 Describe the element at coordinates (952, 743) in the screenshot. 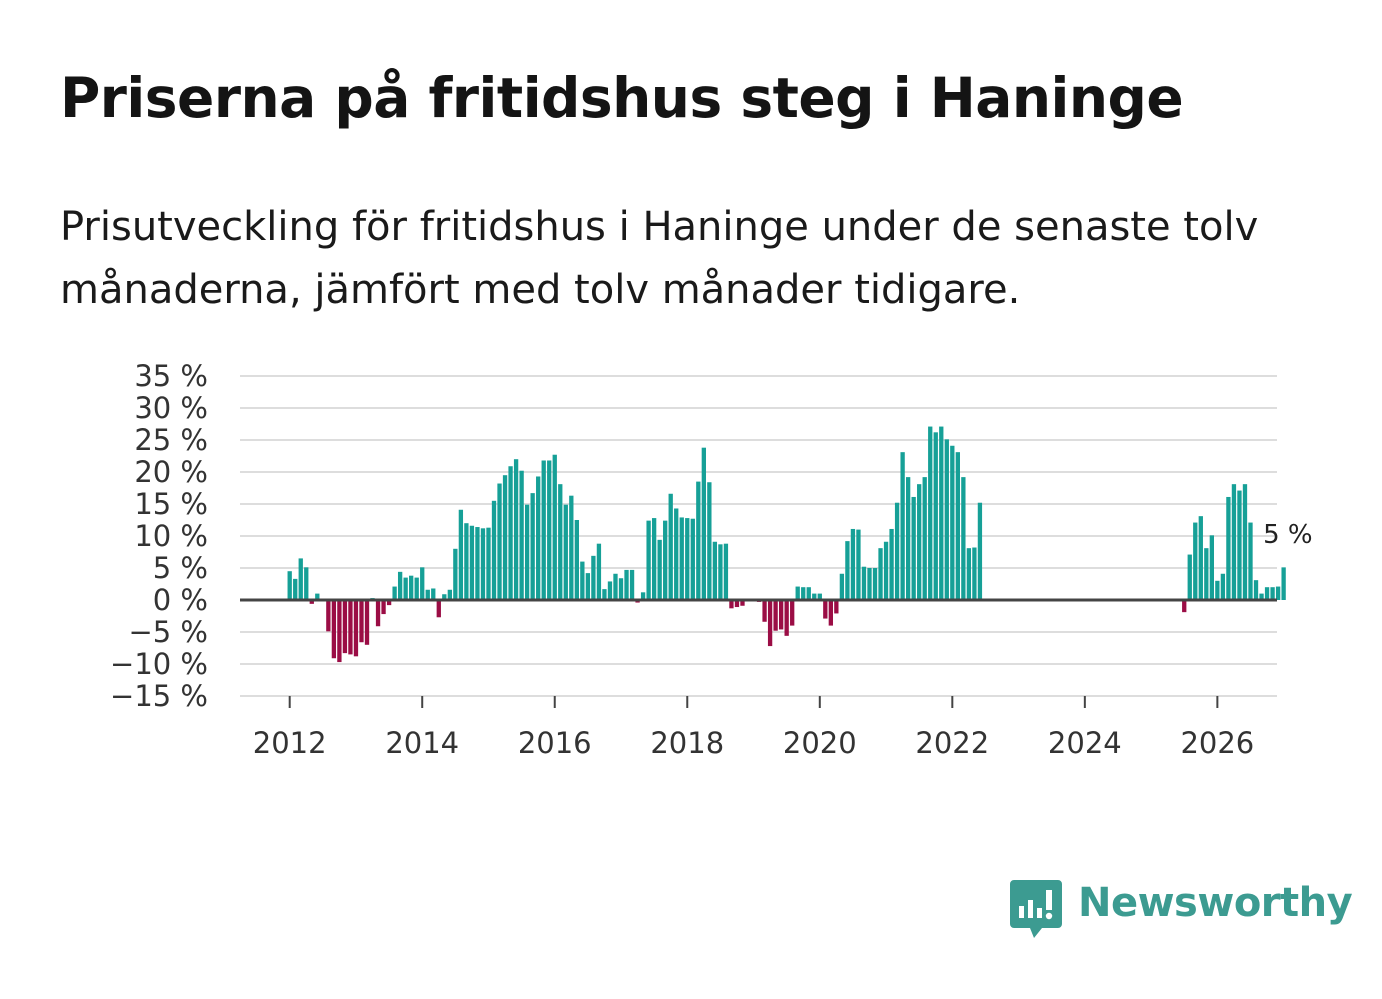

I see `x-tick-label: 2022` at that location.